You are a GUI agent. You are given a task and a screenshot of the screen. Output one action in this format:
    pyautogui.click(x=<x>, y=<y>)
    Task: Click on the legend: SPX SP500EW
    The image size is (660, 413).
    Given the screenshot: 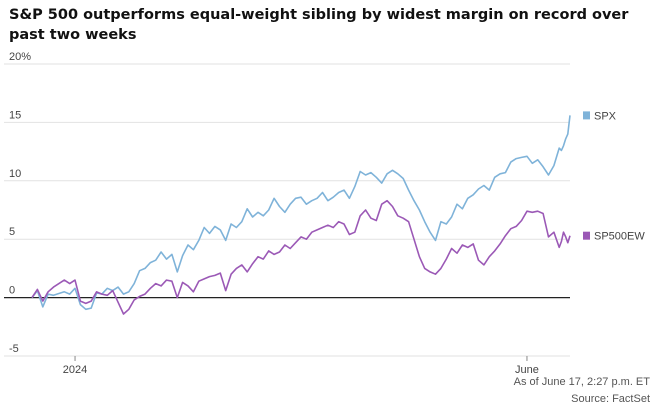 What is the action you would take?
    pyautogui.click(x=614, y=176)
    